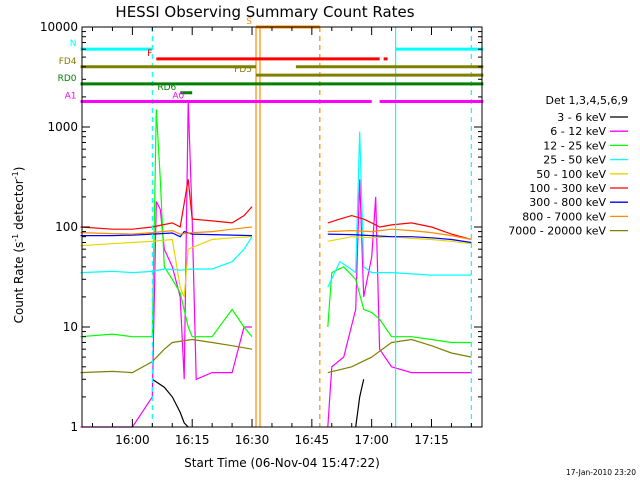 The image size is (640, 480). I want to click on svg-text: Count Rate (s-1 detector-1), so click(18, 245).